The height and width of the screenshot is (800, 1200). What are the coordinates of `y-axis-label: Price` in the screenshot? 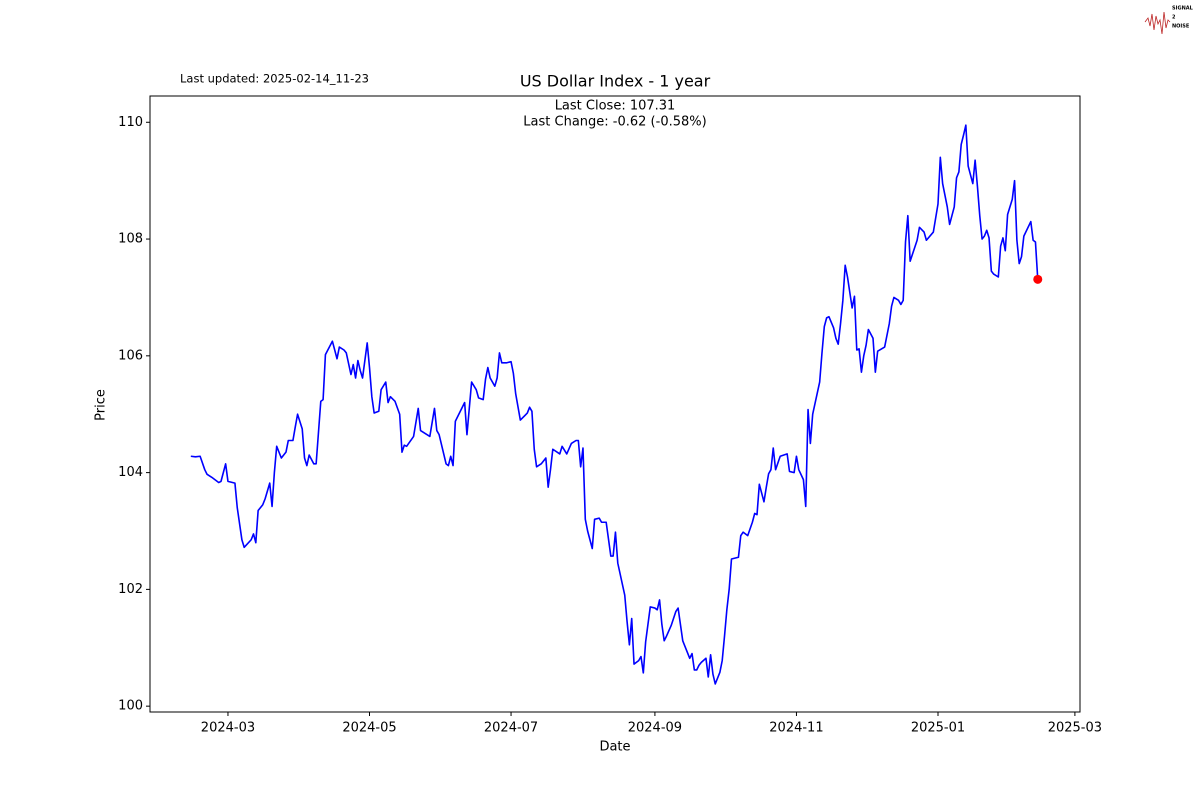 It's located at (101, 405).